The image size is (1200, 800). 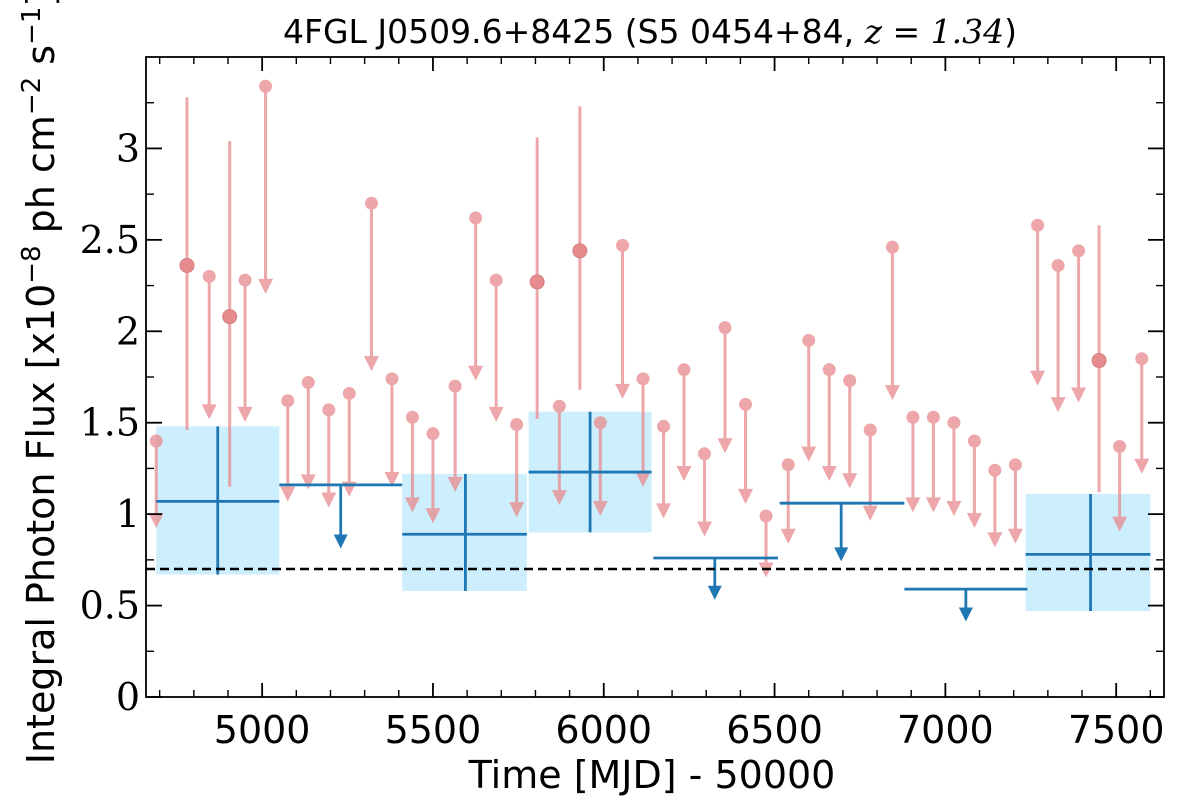 What do you see at coordinates (603, 730) in the screenshot?
I see `x-tick-label: 6000` at bounding box center [603, 730].